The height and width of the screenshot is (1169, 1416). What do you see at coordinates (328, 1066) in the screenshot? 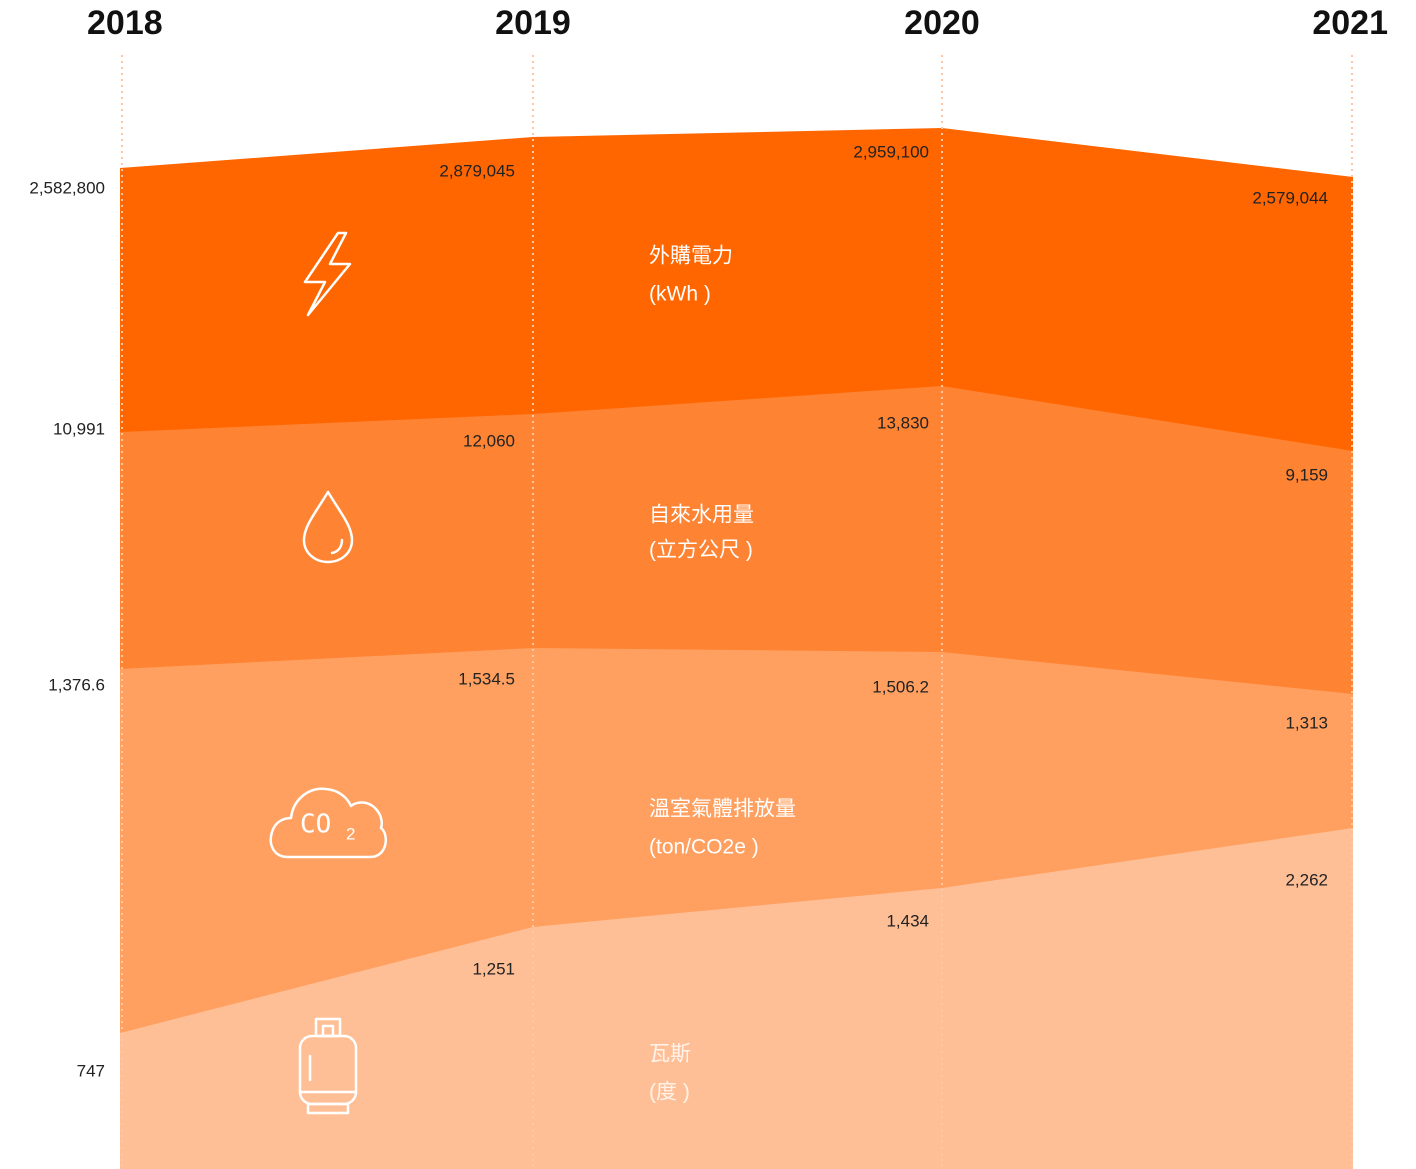
I see `icon-gas` at bounding box center [328, 1066].